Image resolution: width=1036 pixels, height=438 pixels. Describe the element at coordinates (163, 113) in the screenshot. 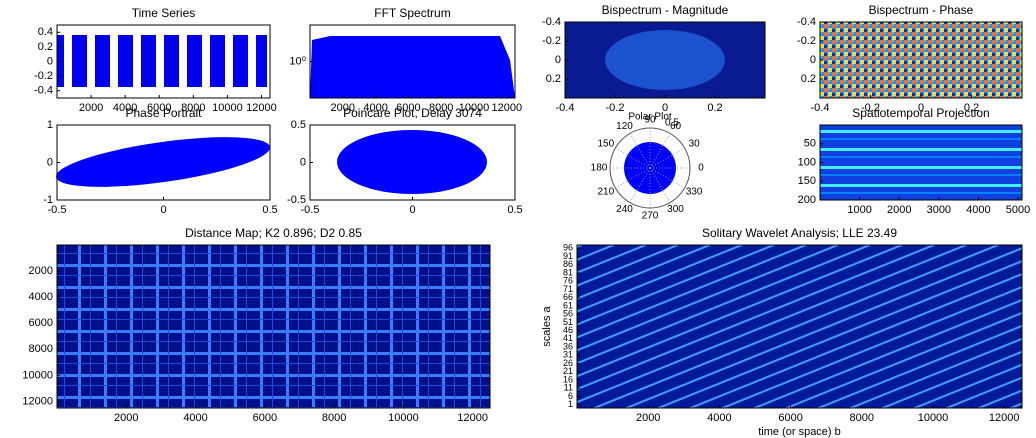

I see `chart-title: Phase Portrait` at that location.